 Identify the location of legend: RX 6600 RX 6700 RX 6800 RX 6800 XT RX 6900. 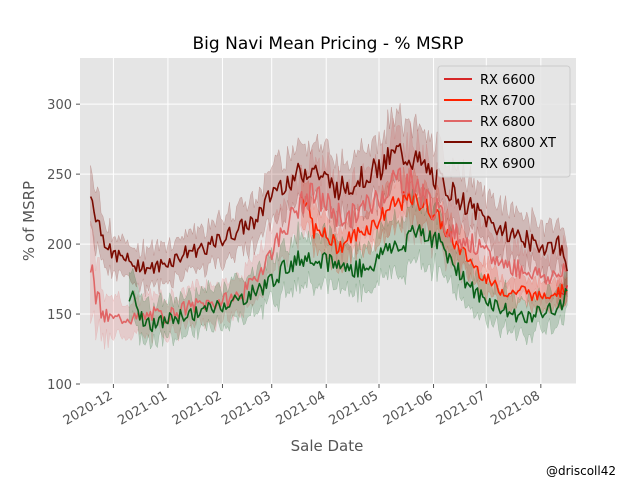
(504, 121).